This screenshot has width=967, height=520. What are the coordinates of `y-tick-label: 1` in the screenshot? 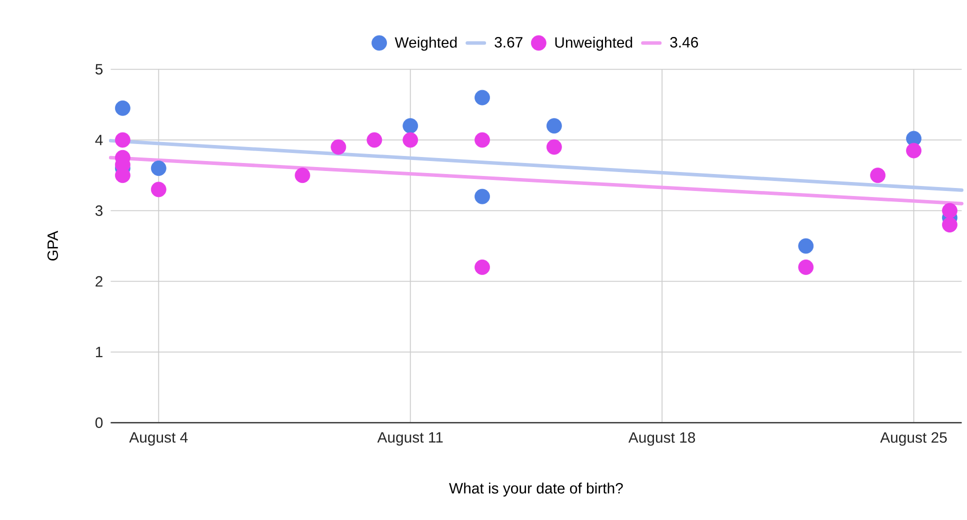 It's located at (99, 352).